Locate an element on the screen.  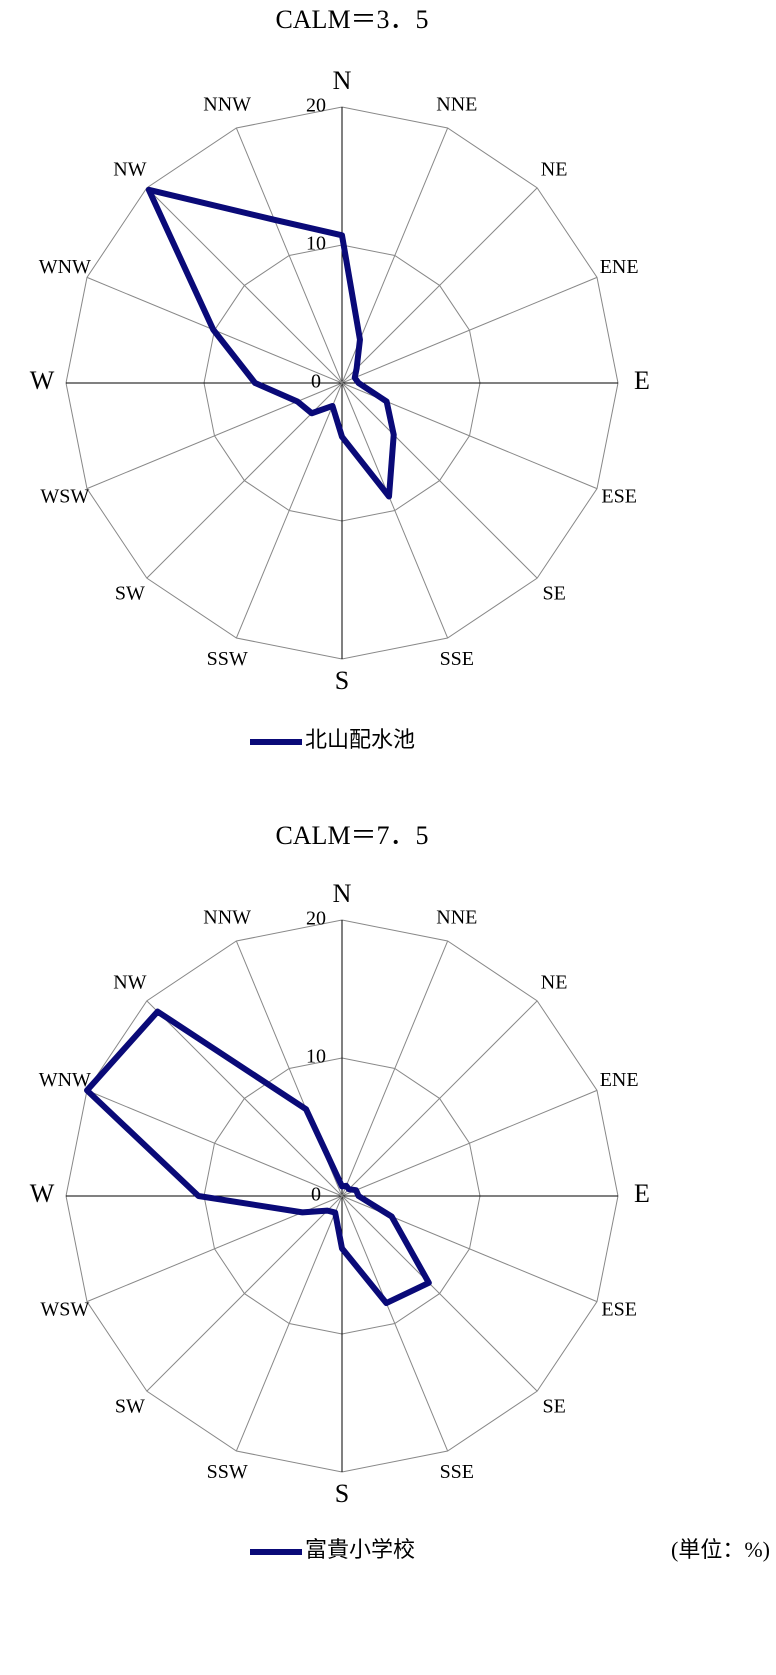
unit-note: (単位：%) is located at coordinates (720, 1549).